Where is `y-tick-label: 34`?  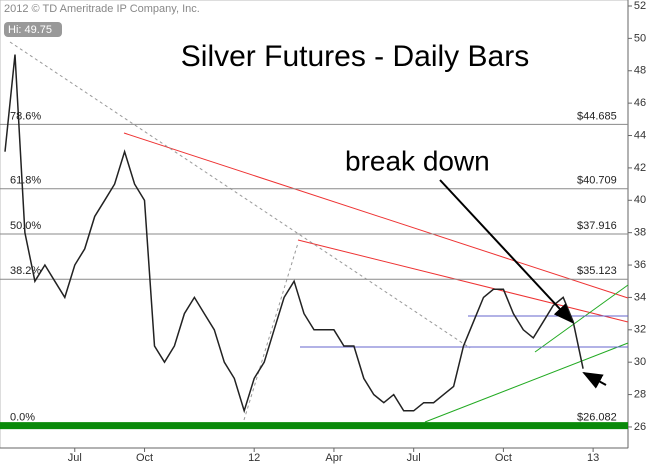
y-tick-label: 34 is located at coordinates (640, 297).